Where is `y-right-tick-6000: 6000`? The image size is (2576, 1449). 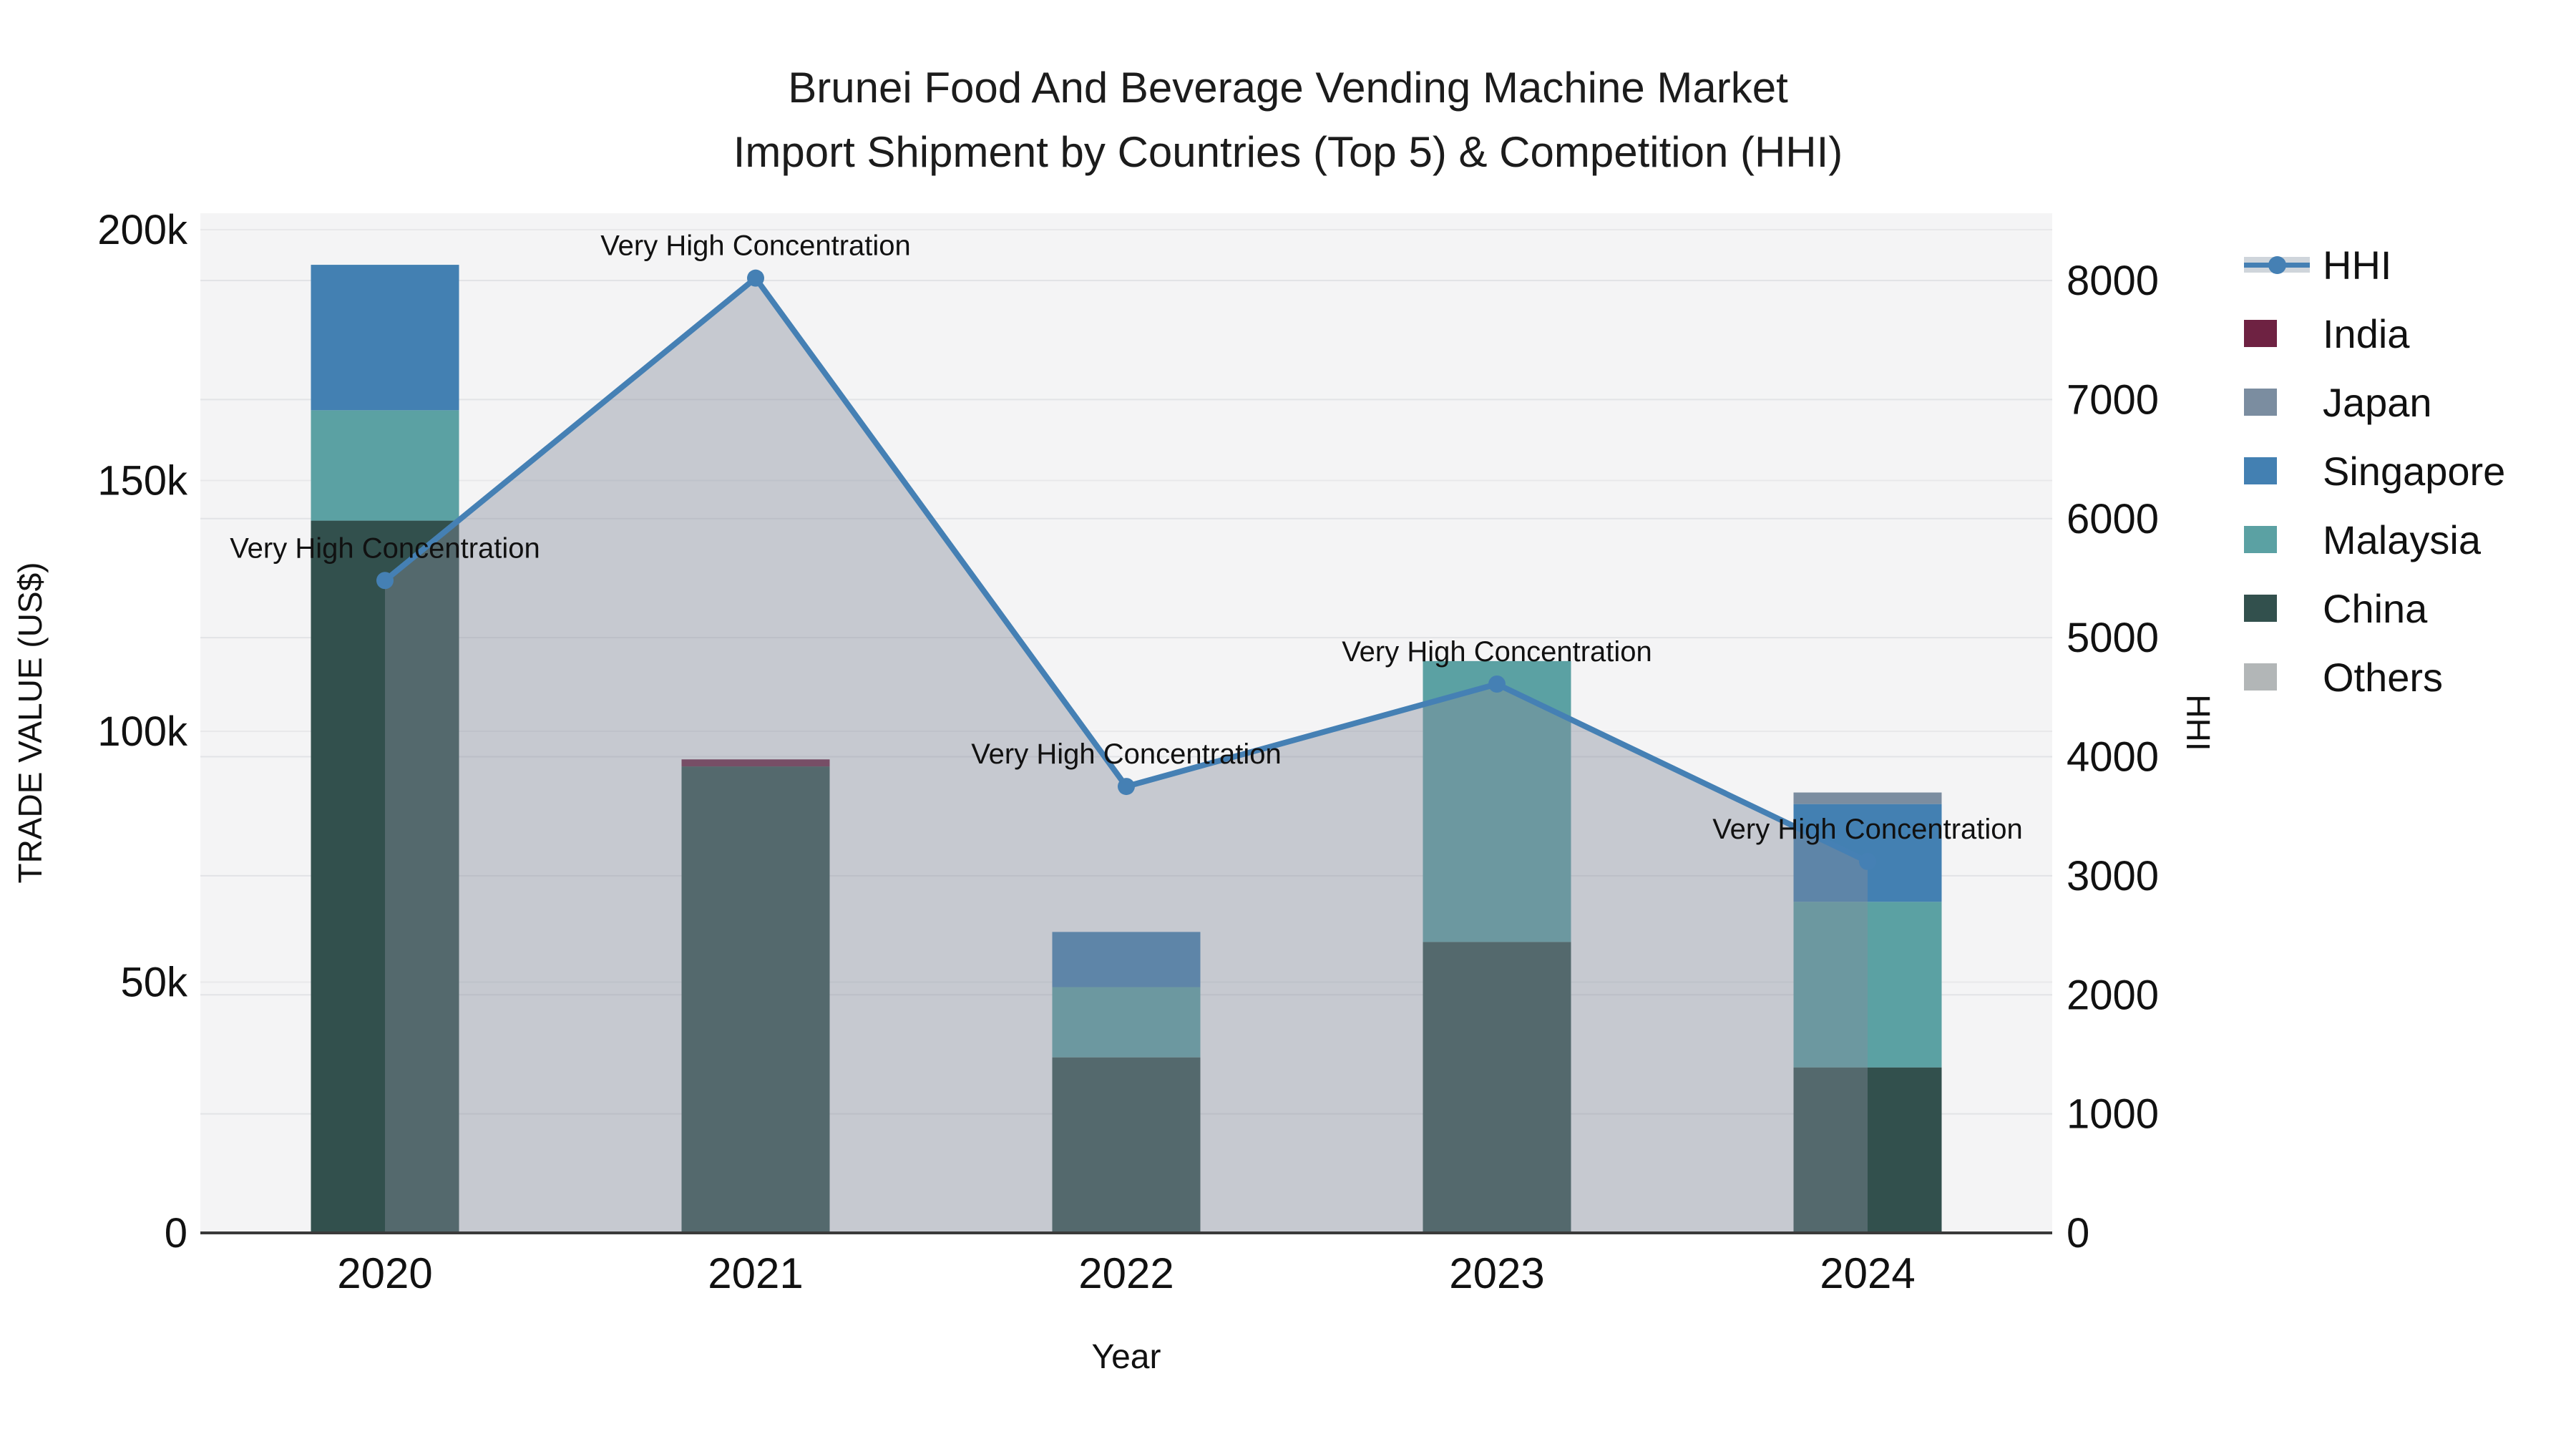 y-right-tick-6000: 6000 is located at coordinates (2113, 519).